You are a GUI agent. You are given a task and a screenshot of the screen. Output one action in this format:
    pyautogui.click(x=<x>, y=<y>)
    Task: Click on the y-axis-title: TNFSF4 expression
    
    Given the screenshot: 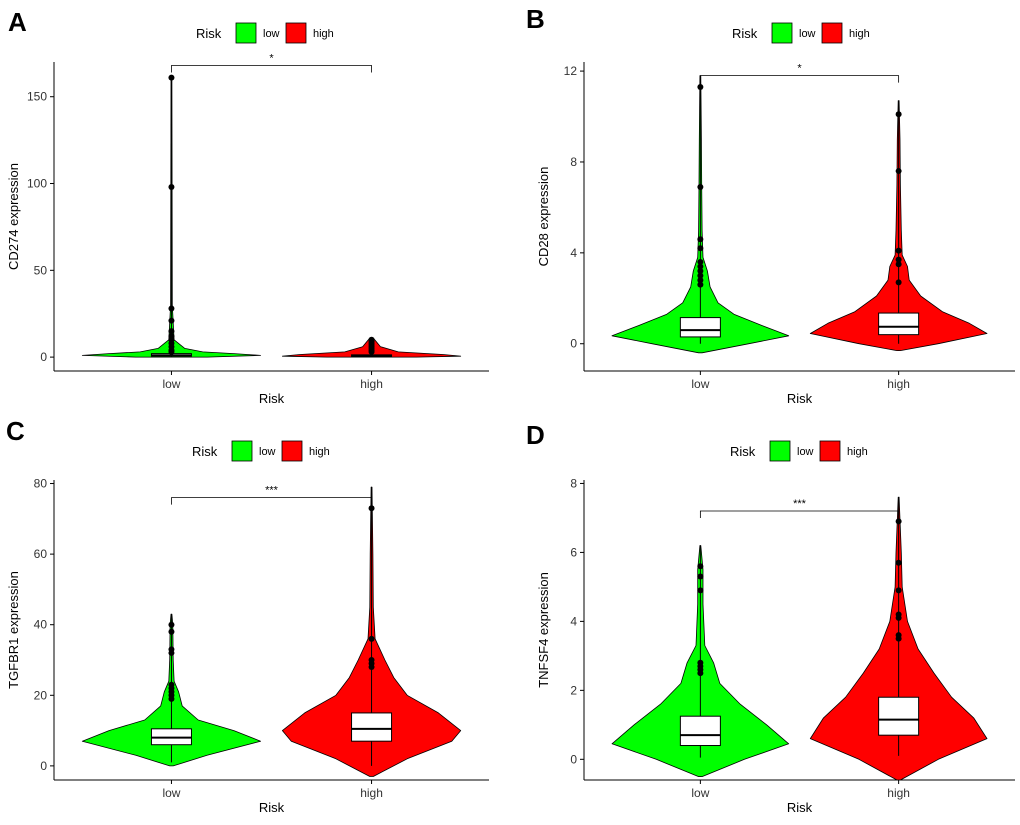 What is the action you would take?
    pyautogui.click(x=543, y=630)
    